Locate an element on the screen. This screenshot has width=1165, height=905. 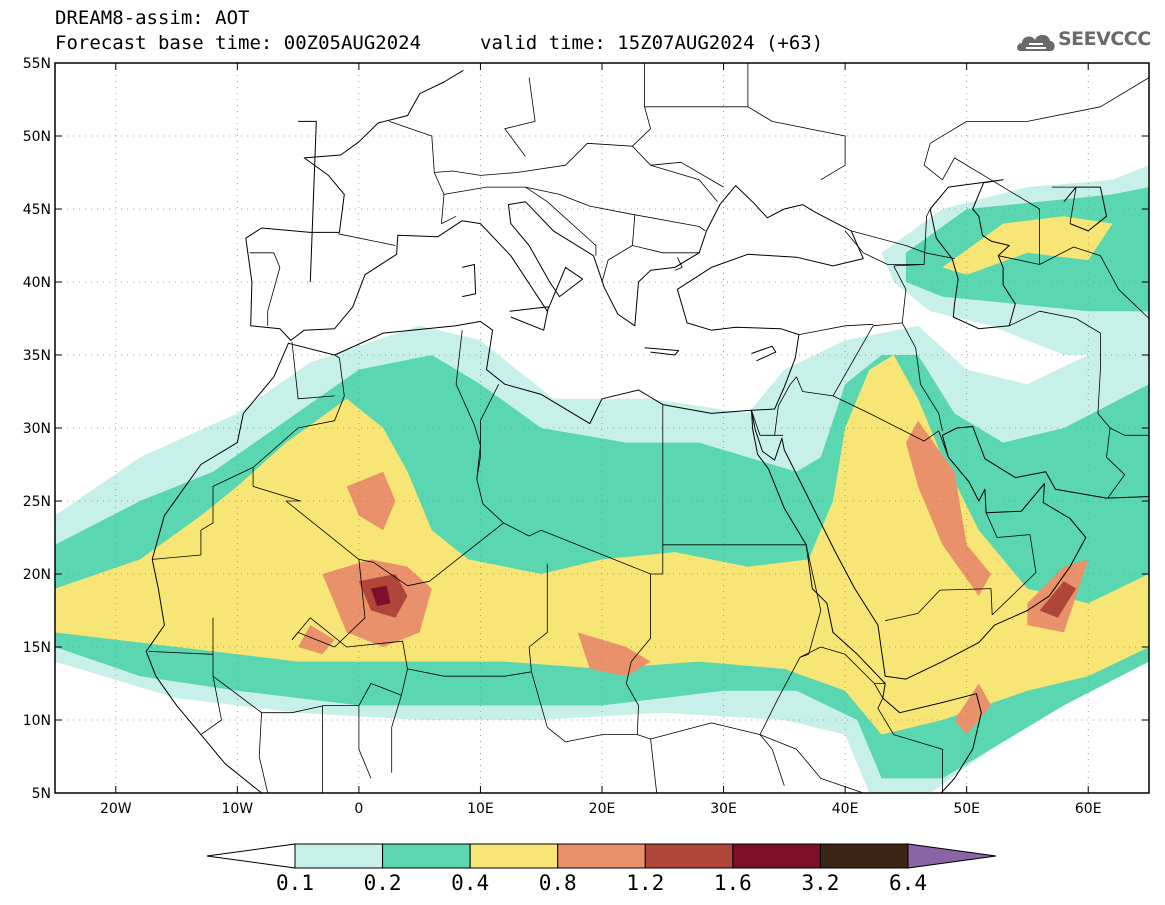
lon-label-10W: 10W is located at coordinates (237, 809).